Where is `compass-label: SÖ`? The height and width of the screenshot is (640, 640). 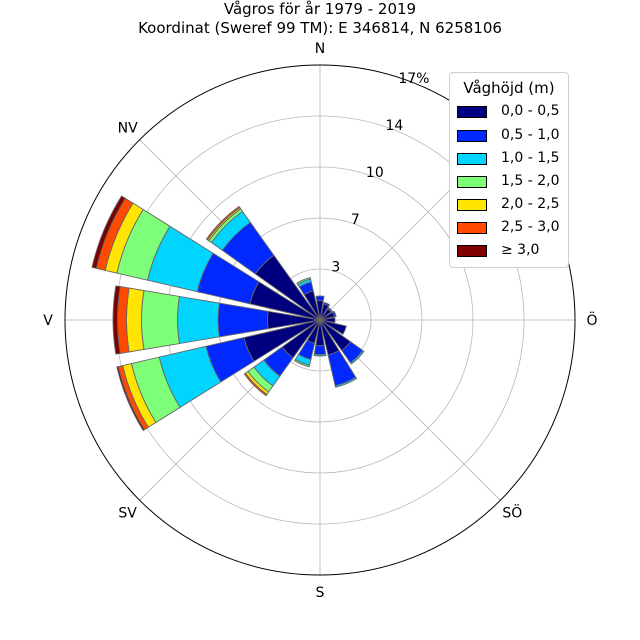
compass-label: SÖ is located at coordinates (512, 512).